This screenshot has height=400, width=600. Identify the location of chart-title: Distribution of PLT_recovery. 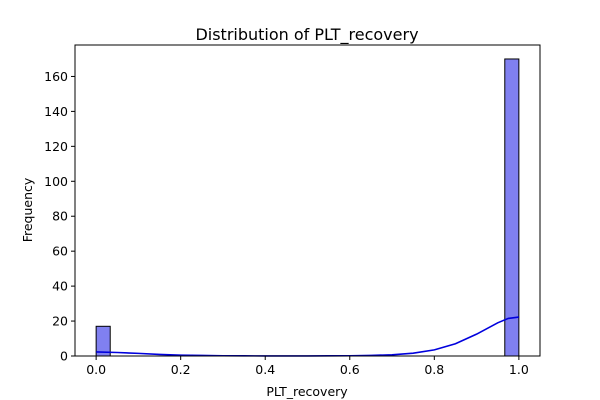
(306, 35).